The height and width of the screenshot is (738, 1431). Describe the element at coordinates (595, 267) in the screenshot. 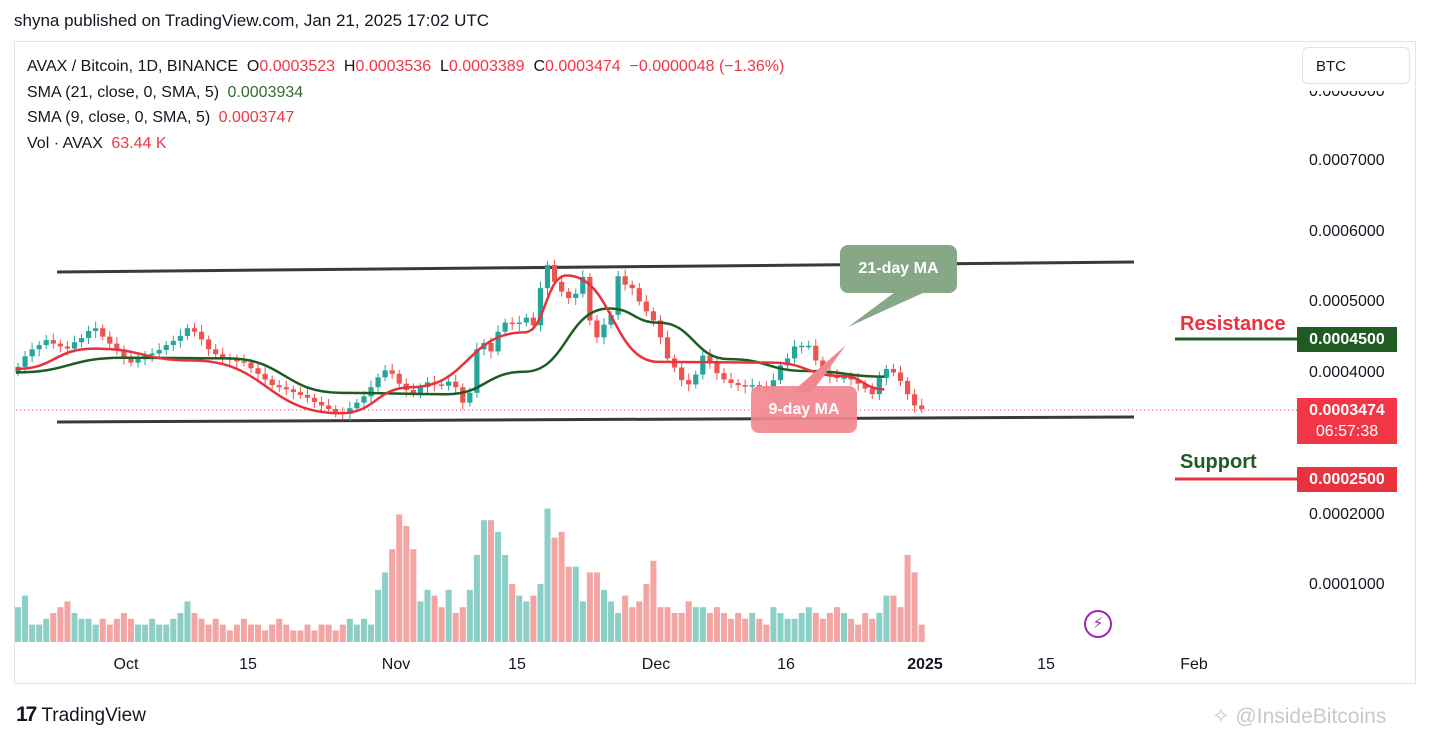

I see `upper-trendline` at that location.